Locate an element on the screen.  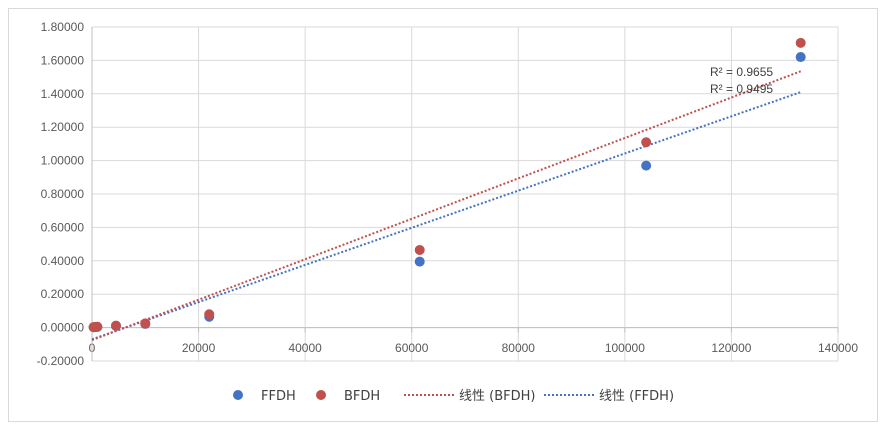
r2-labels: R² = 0.9495 R² = 0.9655 is located at coordinates (741, 80).